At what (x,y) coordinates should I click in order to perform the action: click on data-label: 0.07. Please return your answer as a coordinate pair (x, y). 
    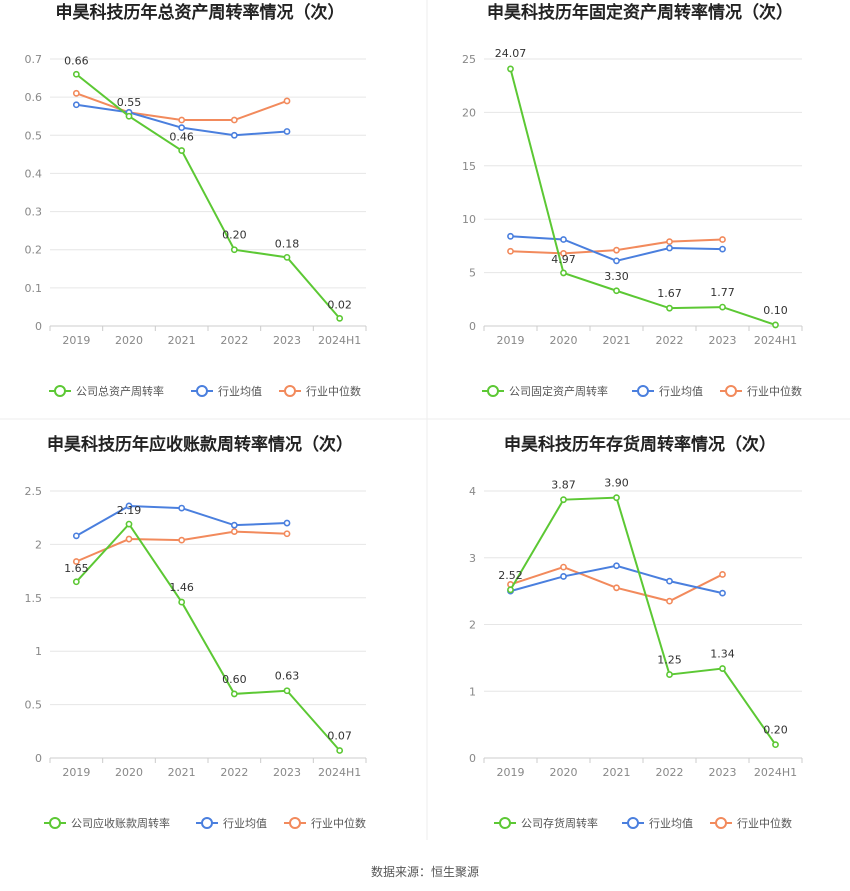
    Looking at the image, I should click on (339, 736).